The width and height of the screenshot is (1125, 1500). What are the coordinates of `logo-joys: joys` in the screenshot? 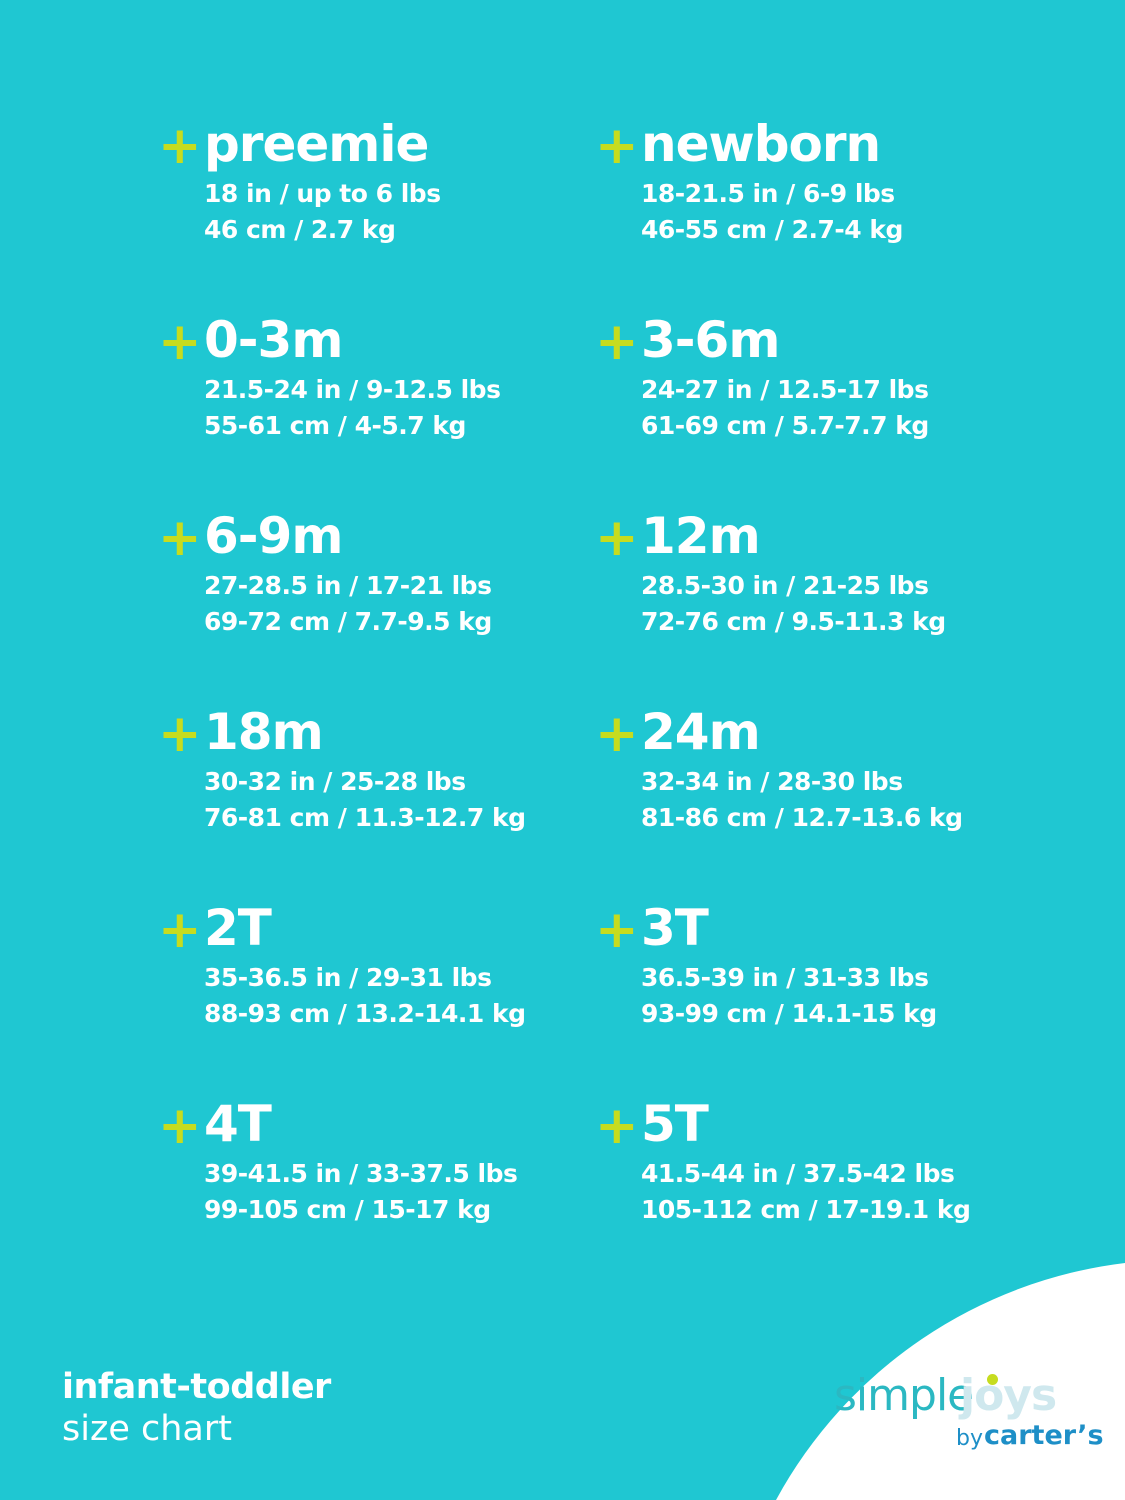 It's located at (1008, 1395).